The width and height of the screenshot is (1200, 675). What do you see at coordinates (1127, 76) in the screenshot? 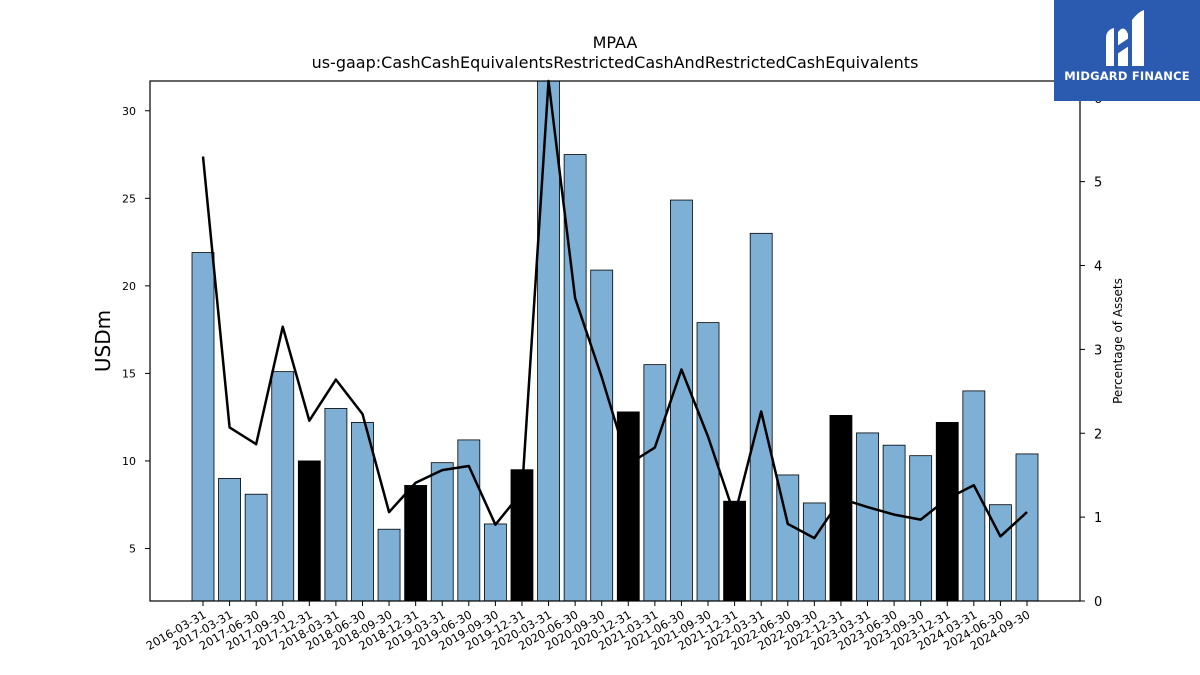
I see `brand-name: MIDGARD FINANCE` at bounding box center [1127, 76].